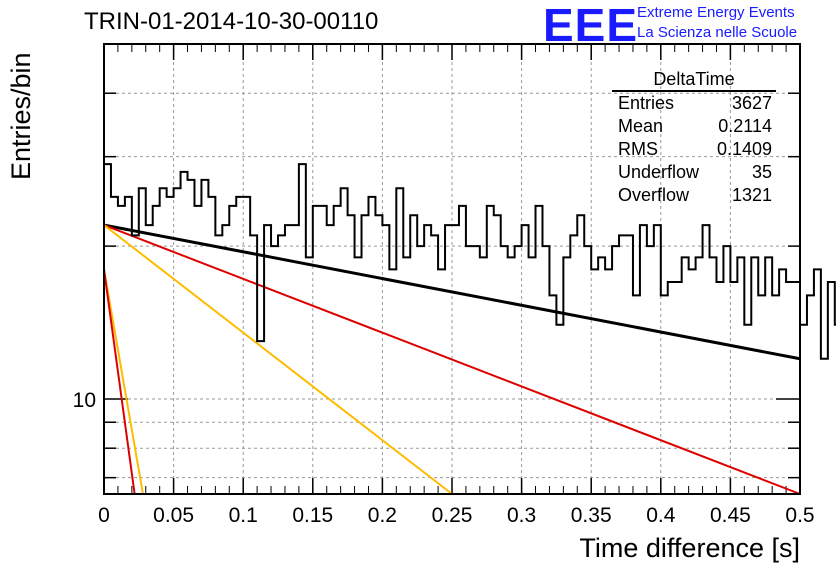 The image size is (836, 572). What do you see at coordinates (84, 400) in the screenshot?
I see `y-tick-label: 10` at bounding box center [84, 400].